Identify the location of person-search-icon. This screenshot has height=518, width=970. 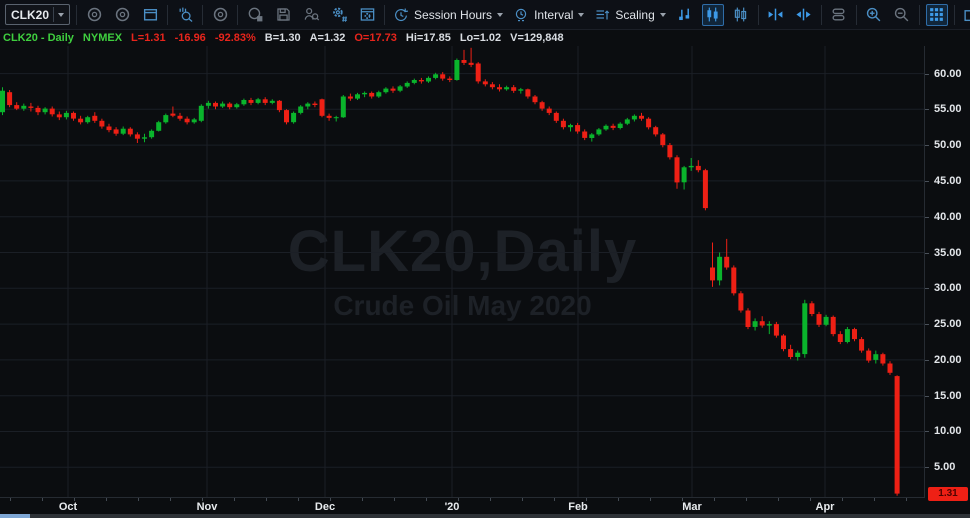
(311, 14).